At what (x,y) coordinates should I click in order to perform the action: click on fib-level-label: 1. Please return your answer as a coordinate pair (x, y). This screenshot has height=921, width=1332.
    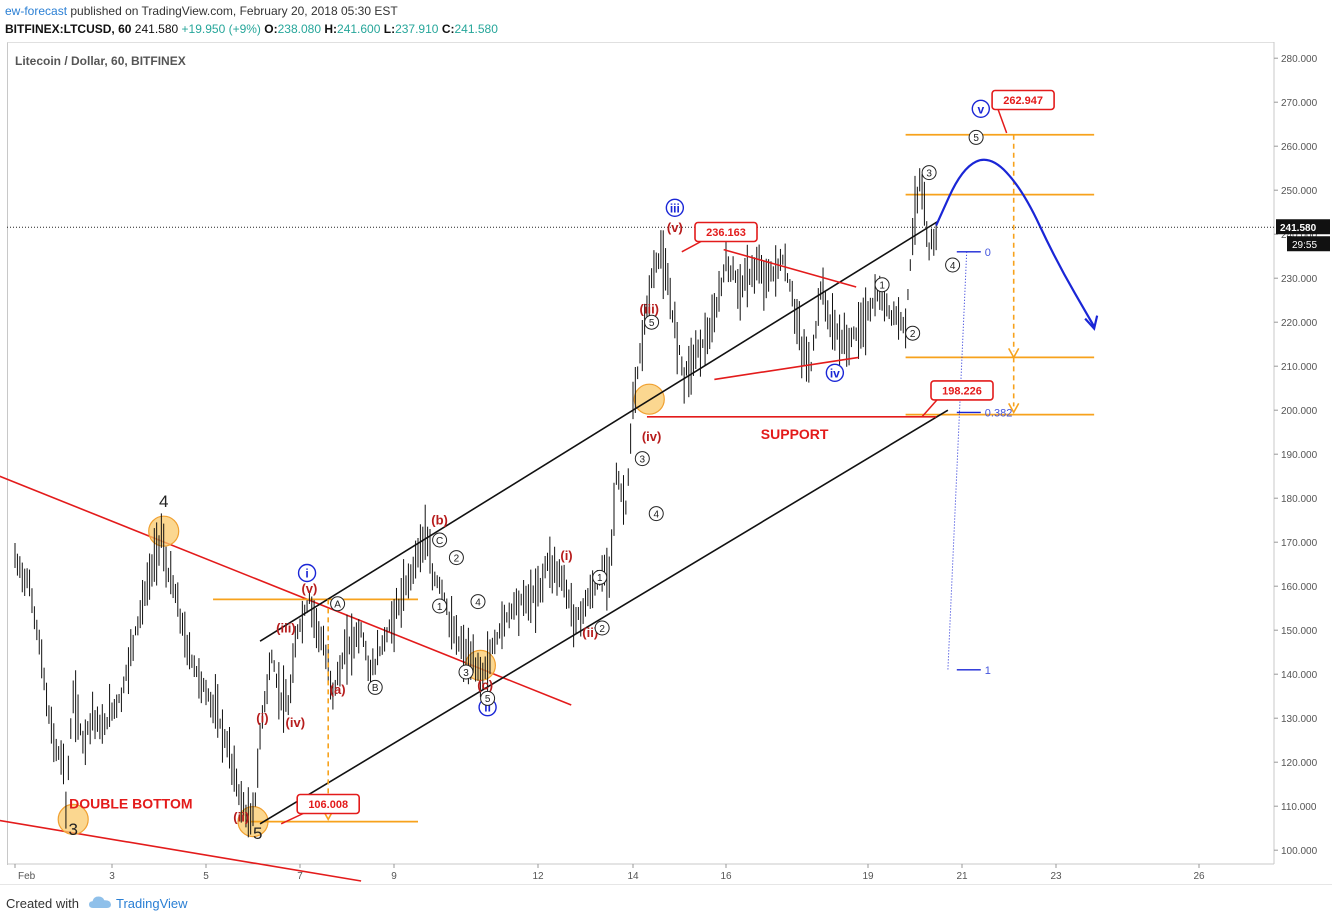
    Looking at the image, I should click on (988, 671).